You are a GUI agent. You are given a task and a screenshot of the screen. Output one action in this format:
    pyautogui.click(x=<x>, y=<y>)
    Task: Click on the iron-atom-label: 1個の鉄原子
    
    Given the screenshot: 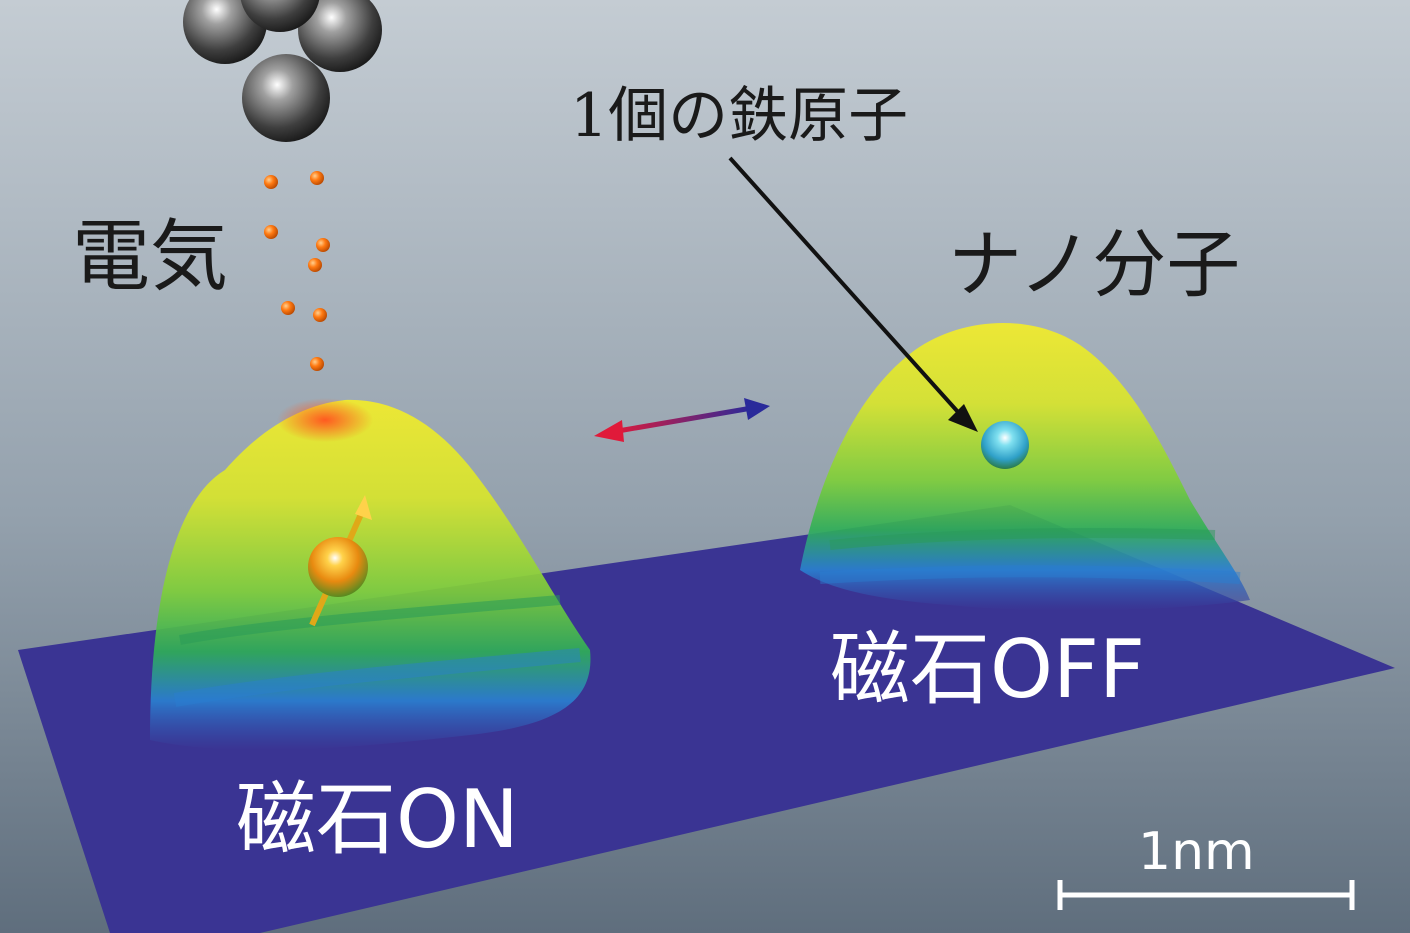 What is the action you would take?
    pyautogui.click(x=739, y=116)
    